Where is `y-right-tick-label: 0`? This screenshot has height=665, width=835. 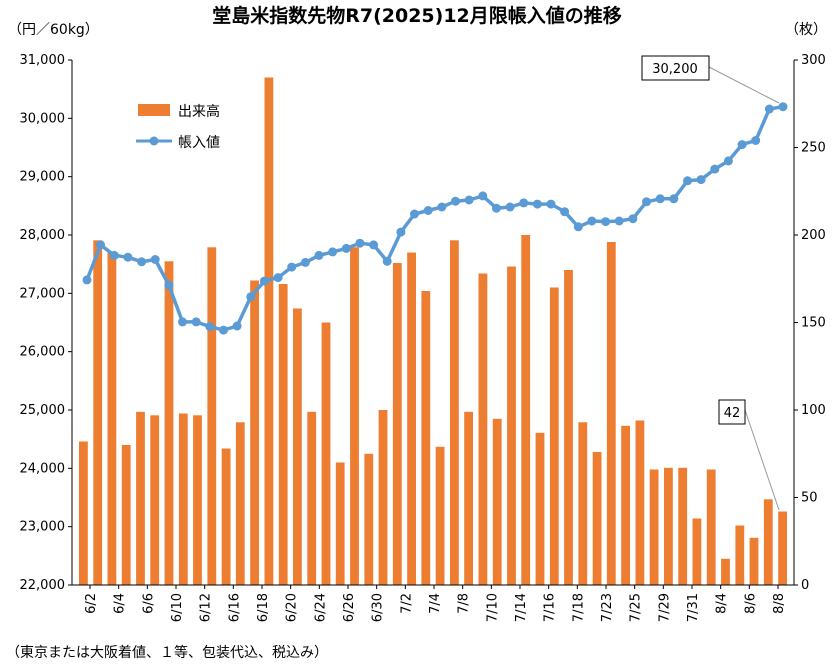
y-right-tick-label: 0 is located at coordinates (805, 585).